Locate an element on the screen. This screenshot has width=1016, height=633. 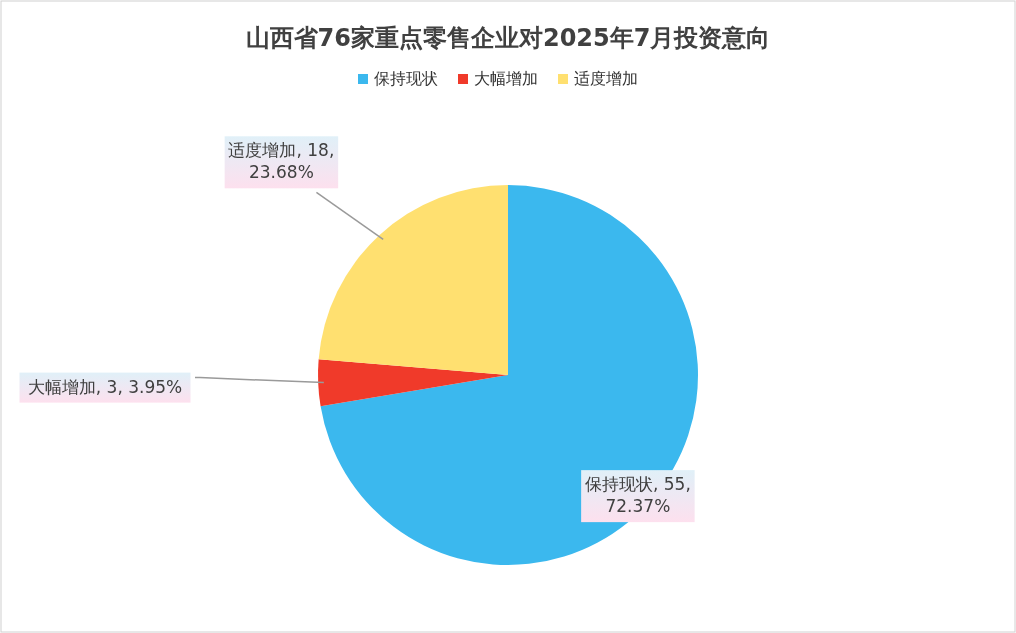
data-label: 适度增加, 18, 23.68% is located at coordinates (281, 161).